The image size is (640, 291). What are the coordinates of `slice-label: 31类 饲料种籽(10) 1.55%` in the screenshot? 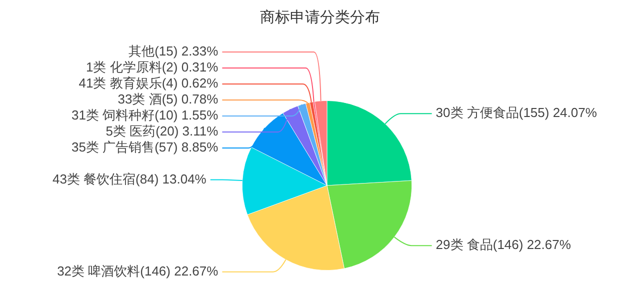 It's located at (145, 115).